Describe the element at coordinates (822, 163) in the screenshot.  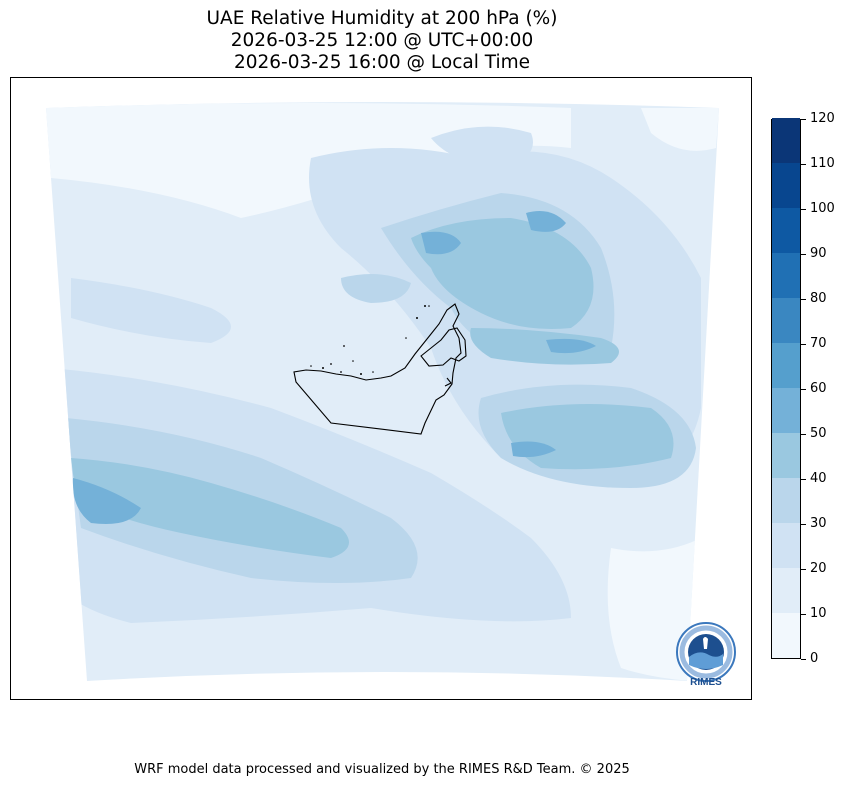
I see `colorbar-tick-label: 110` at that location.